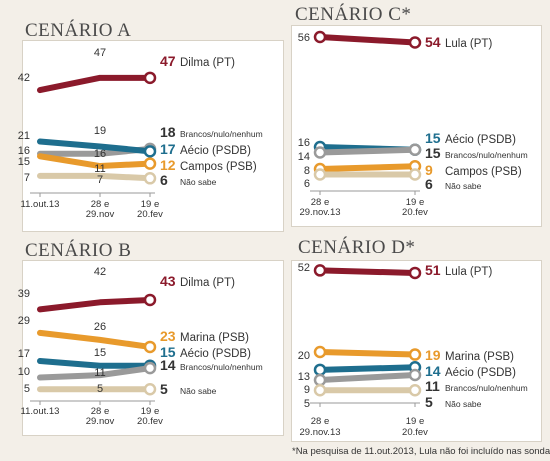 This screenshot has height=461, width=550. What do you see at coordinates (100, 353) in the screenshot?
I see `data-label: 15` at bounding box center [100, 353].